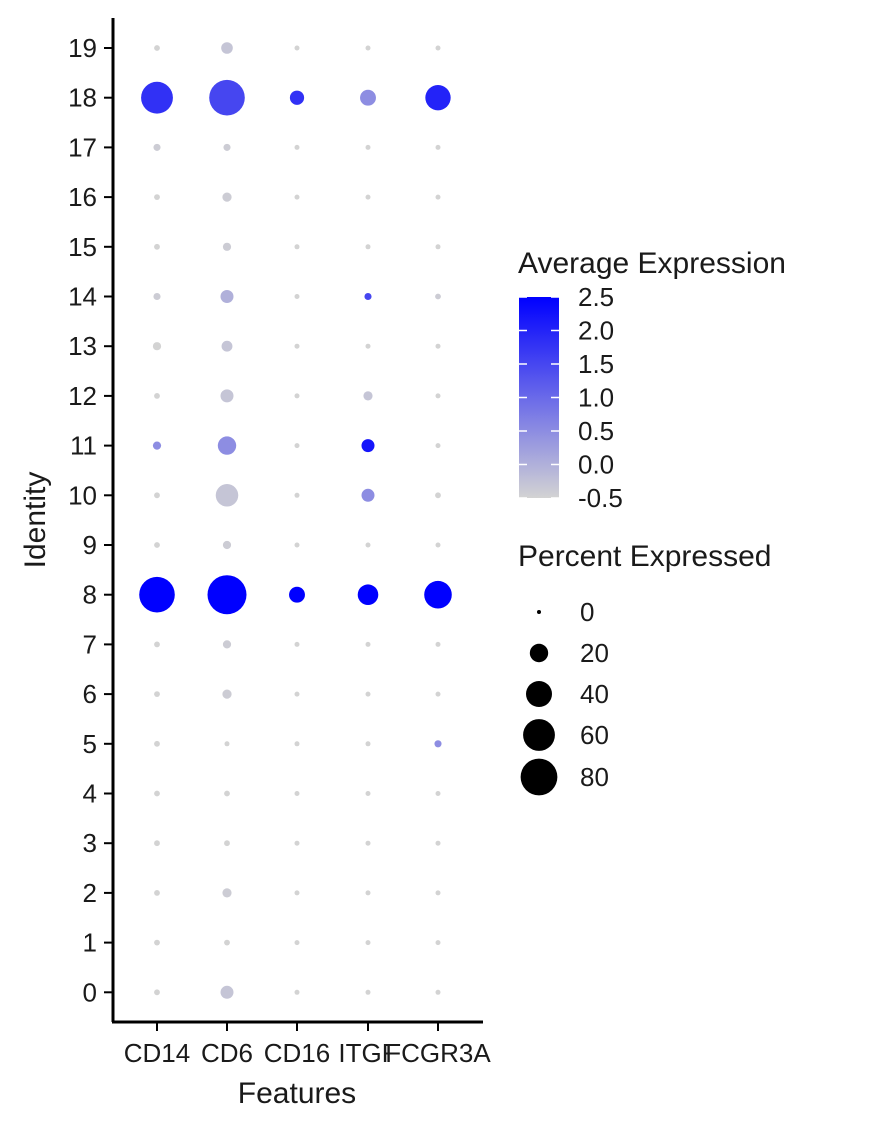 The image size is (875, 1131). Describe the element at coordinates (157, 743) in the screenshot. I see `dot-5-CD14` at that location.